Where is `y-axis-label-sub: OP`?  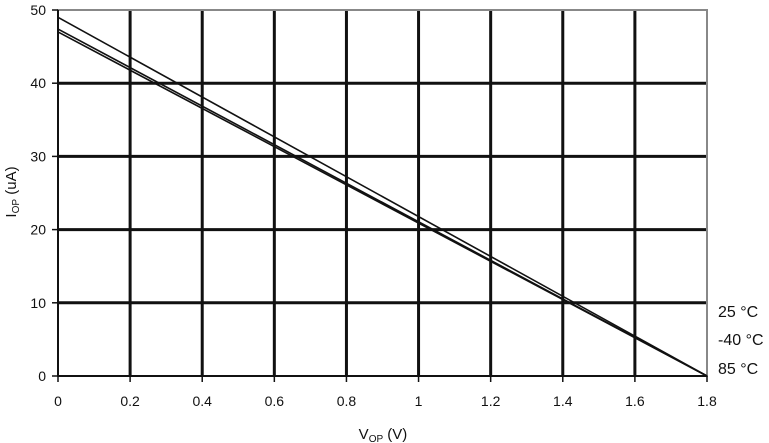 y-axis-label-sub: OP is located at coordinates (16, 206).